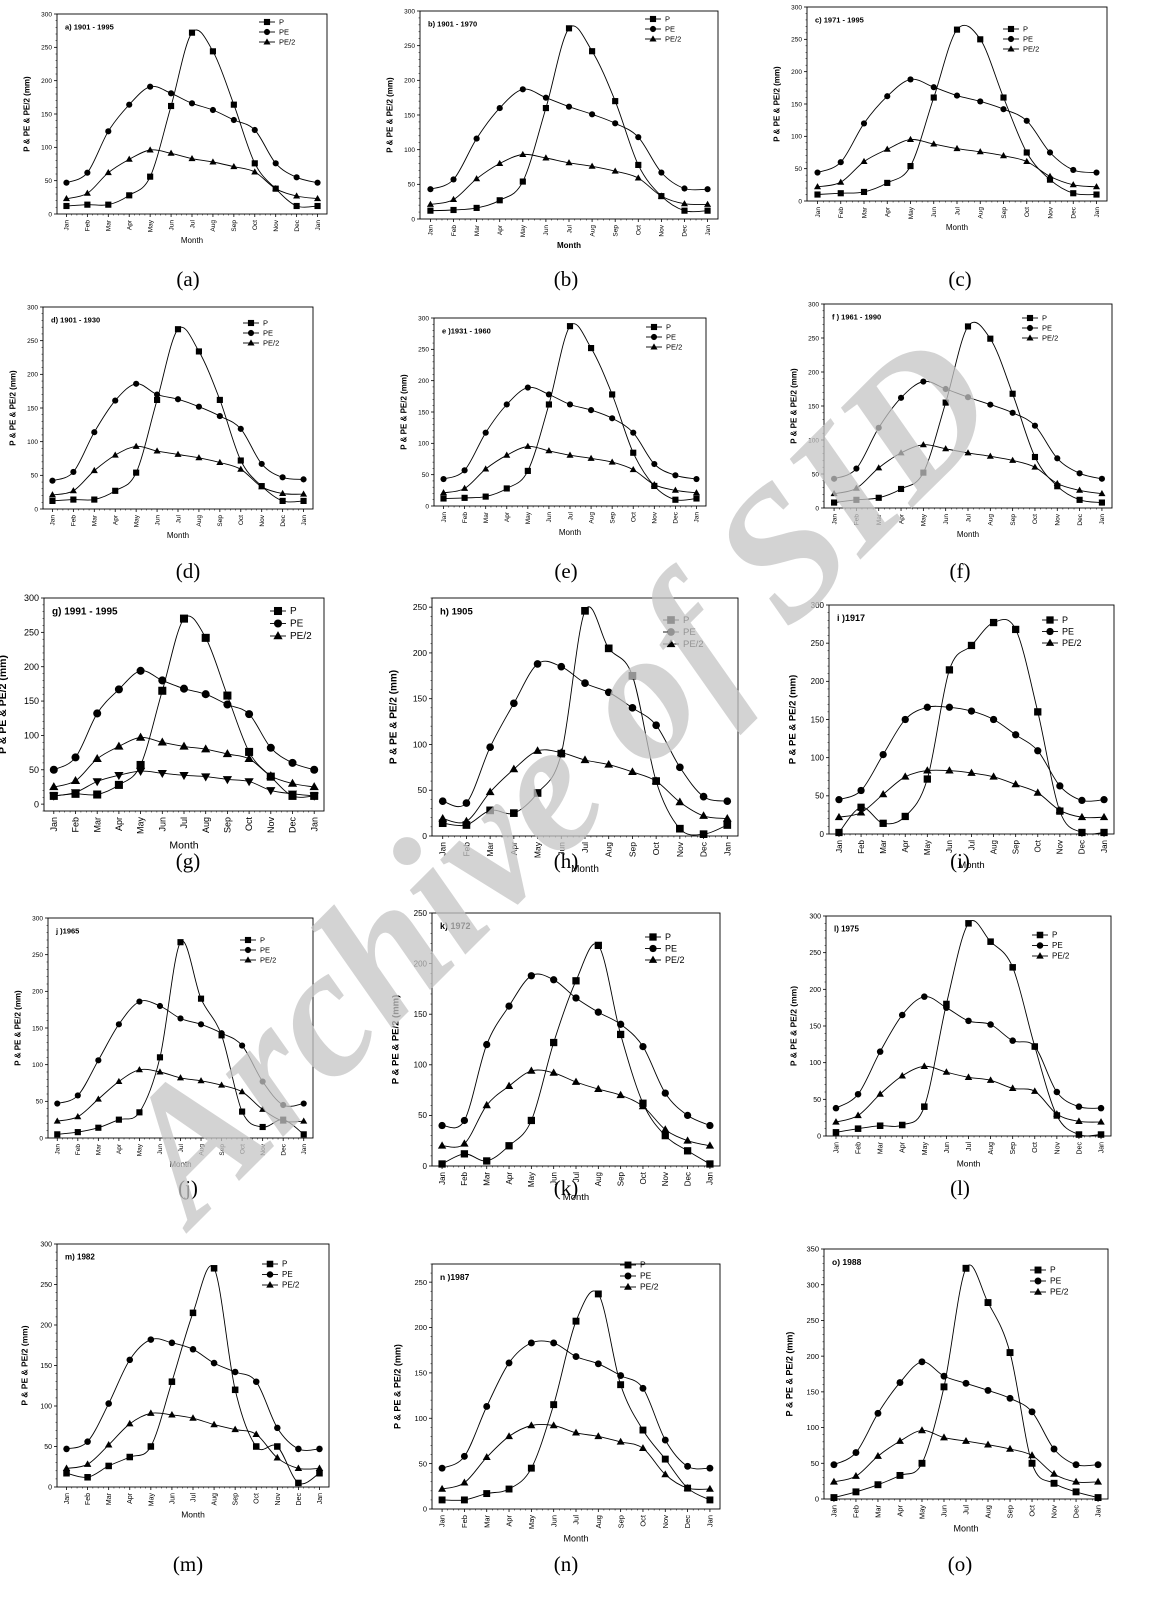 Image resolution: width=1161 pixels, height=1621 pixels. I want to click on y-tick-label: 200, so click(37, 992).